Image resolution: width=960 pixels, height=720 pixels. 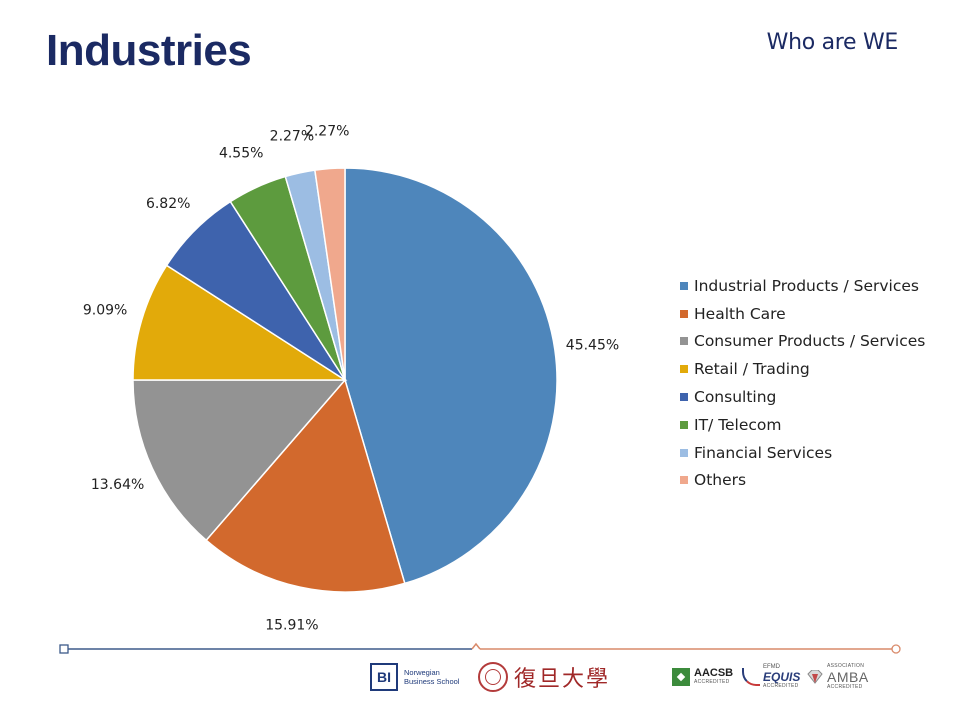 What do you see at coordinates (592, 345) in the screenshot?
I see `data-label-industrial-products-services: 45.45%` at bounding box center [592, 345].